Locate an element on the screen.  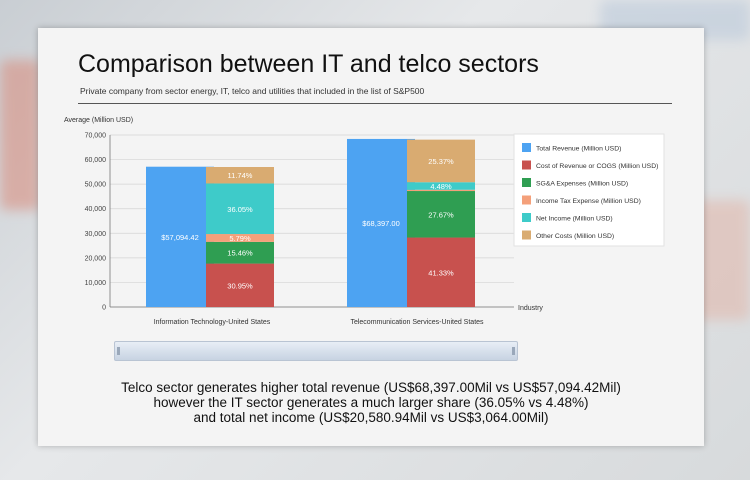
data-label: 11.74% is located at coordinates (240, 175).